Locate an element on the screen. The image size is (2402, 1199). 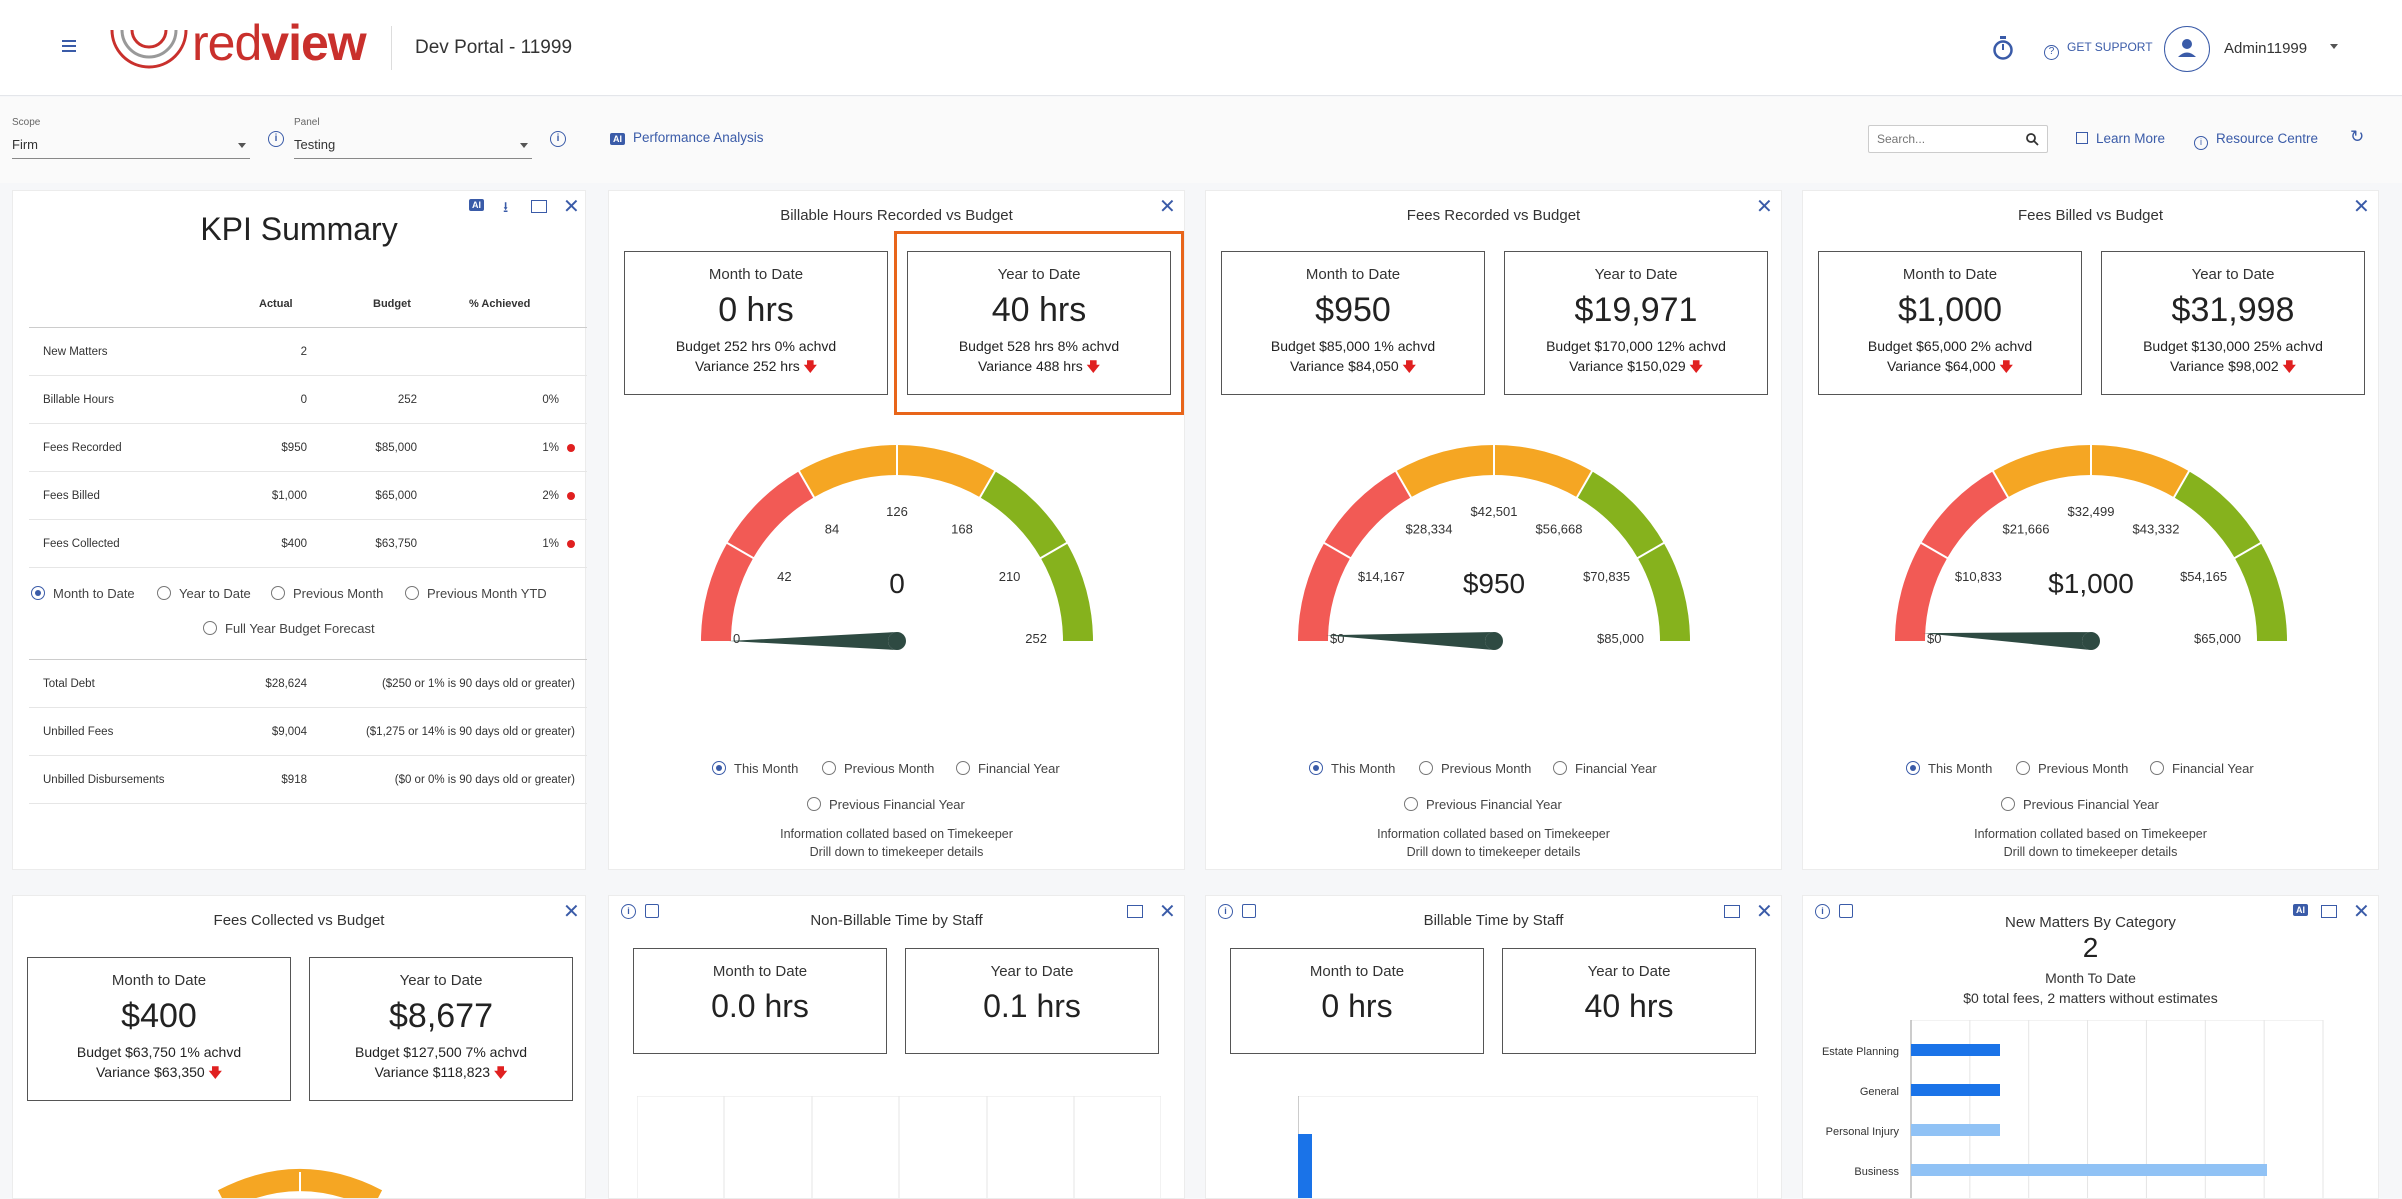
search-icon is located at coordinates (2032, 139).